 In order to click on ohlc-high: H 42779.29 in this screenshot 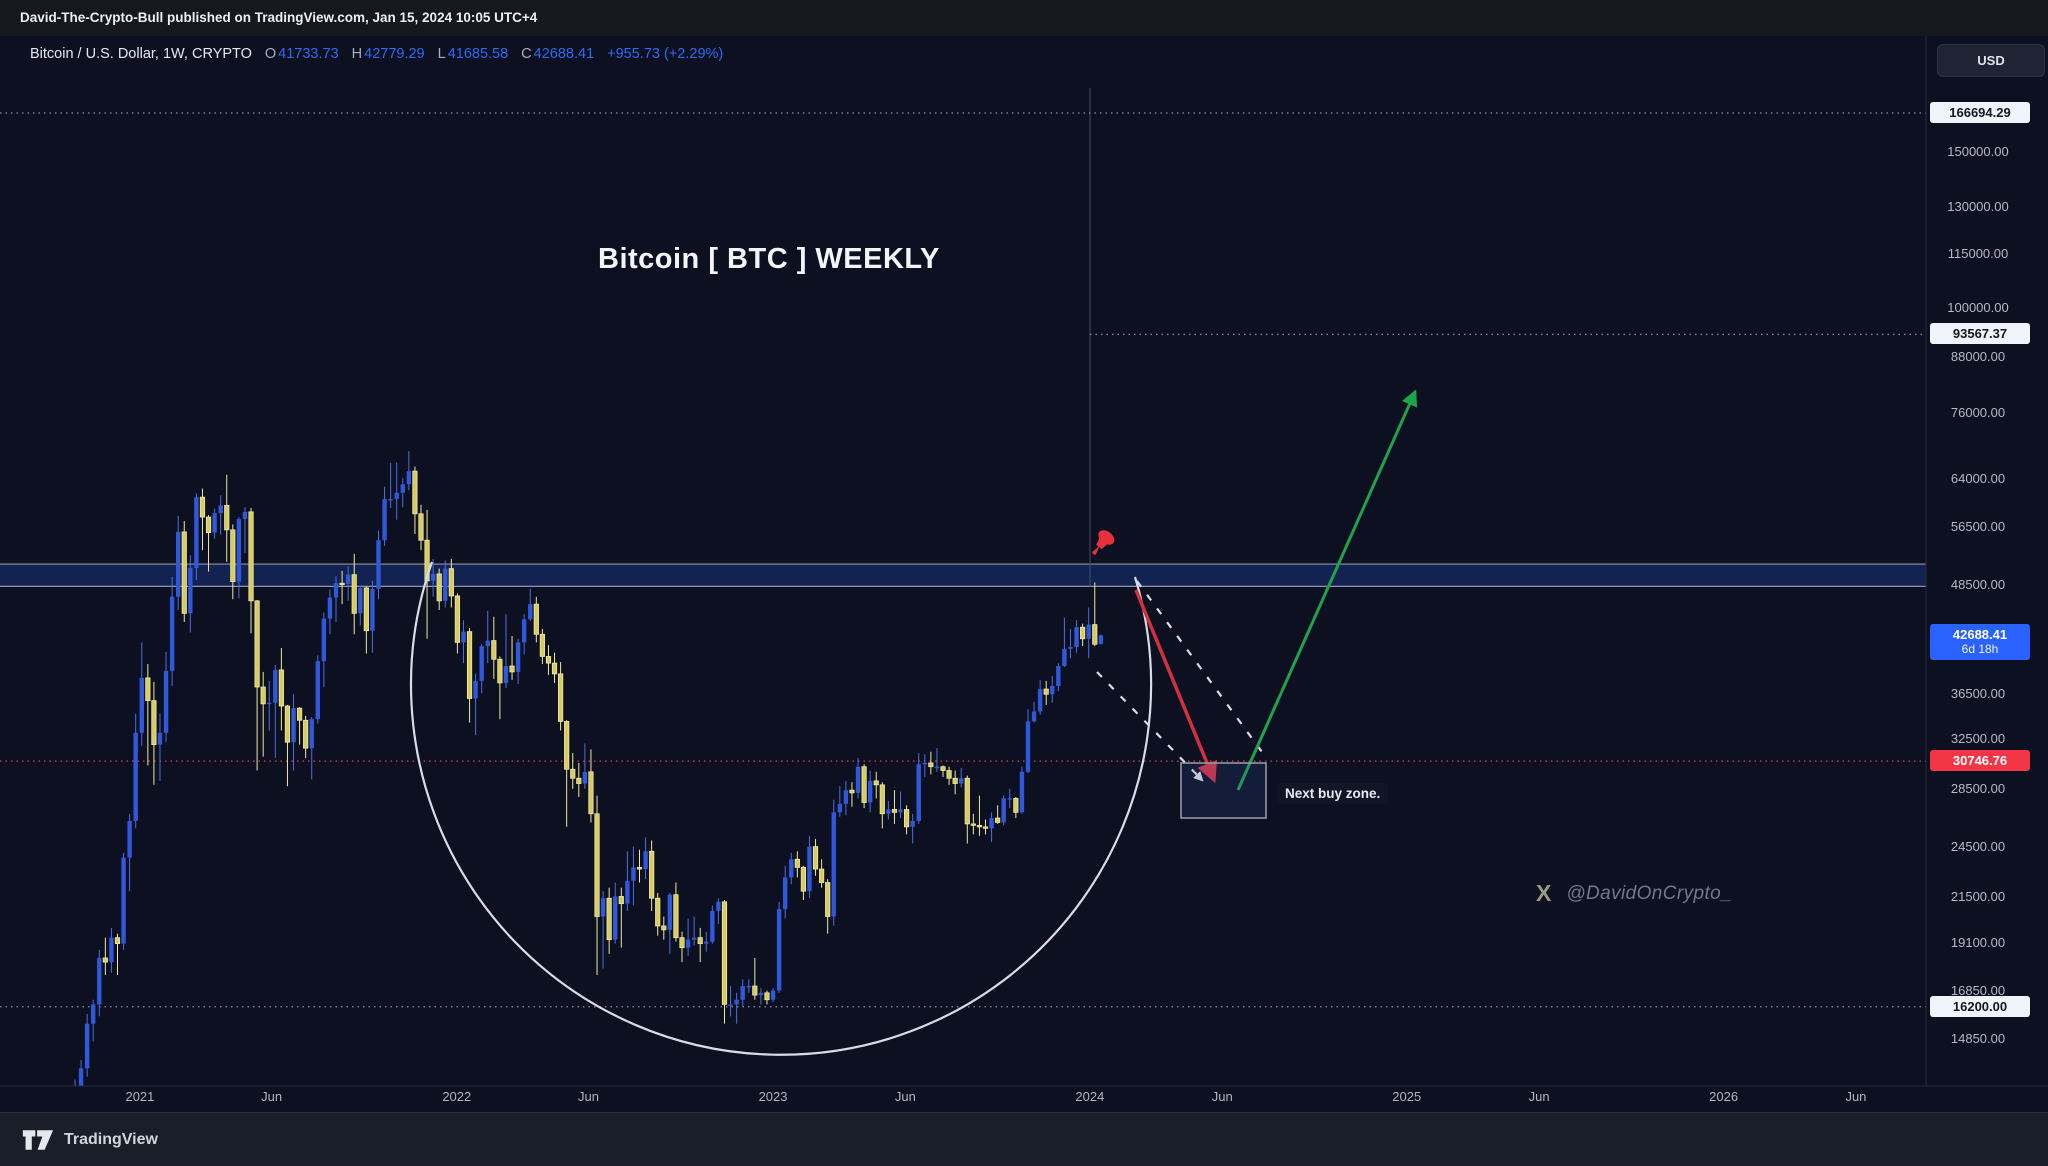, I will do `click(388, 54)`.